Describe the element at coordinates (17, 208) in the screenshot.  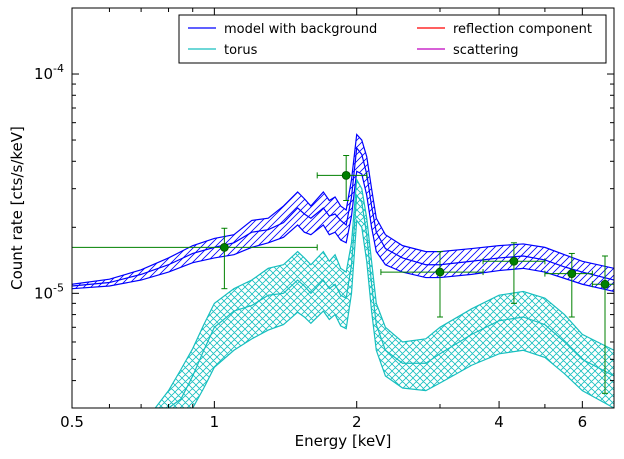
I see `y-axis-label: Count rate [cts/s/keV]` at that location.